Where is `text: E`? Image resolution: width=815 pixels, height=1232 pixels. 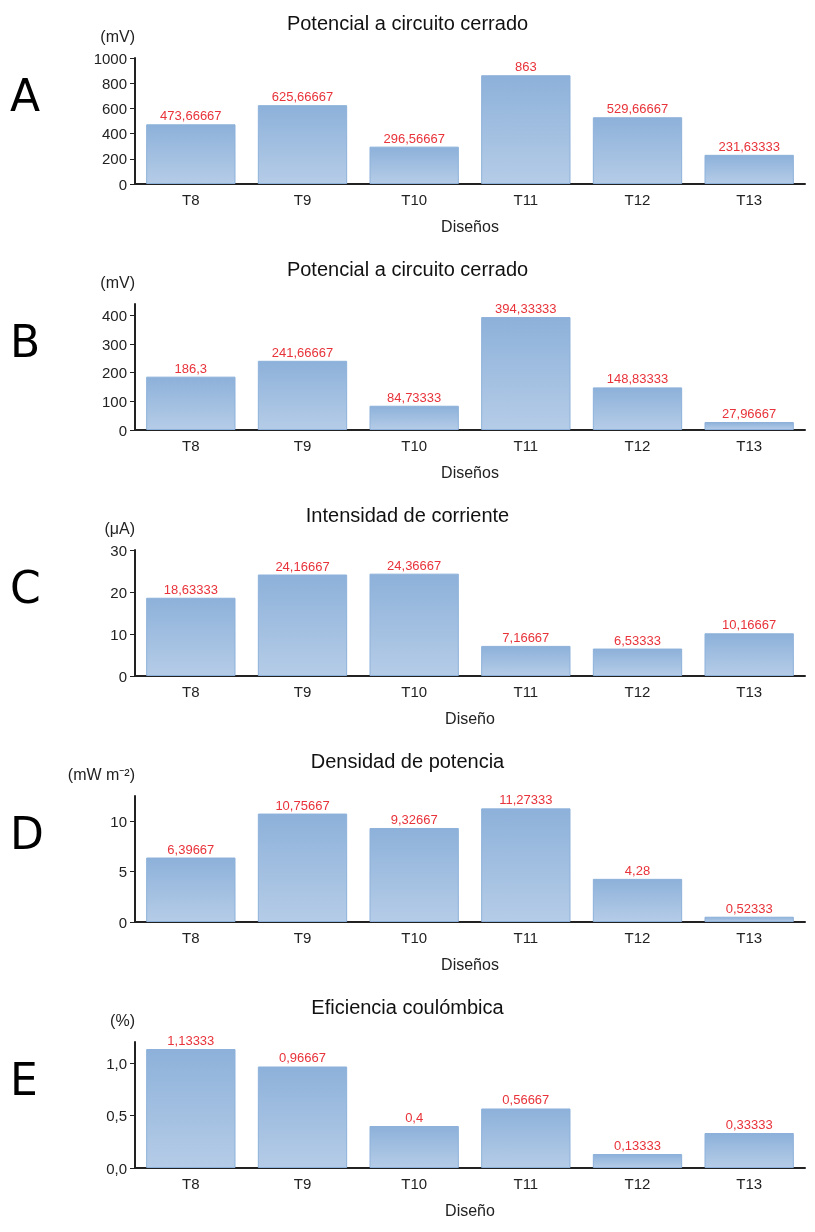
text: E is located at coordinates (24, 1079).